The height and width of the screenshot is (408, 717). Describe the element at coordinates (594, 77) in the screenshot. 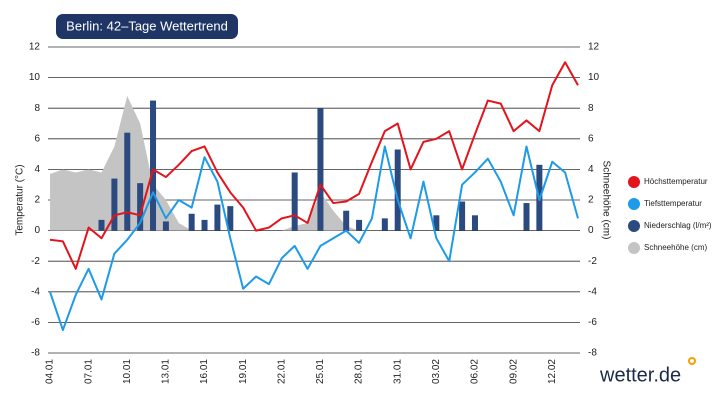

I see `y2-tick-label: 10` at that location.